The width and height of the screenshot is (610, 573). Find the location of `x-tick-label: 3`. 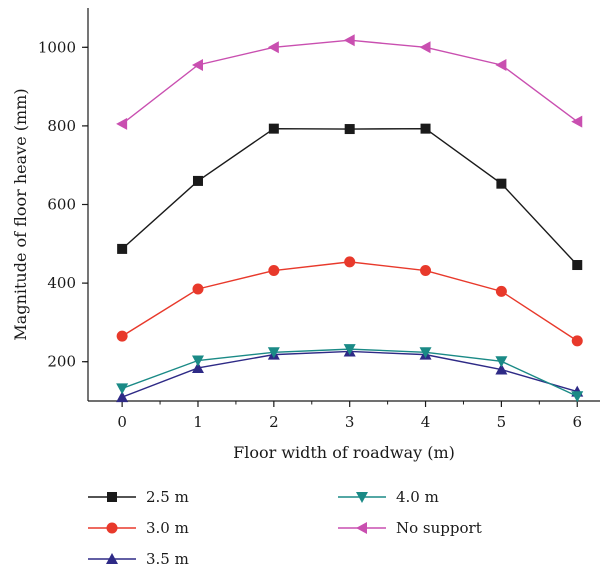

x-tick-label: 3 is located at coordinates (350, 422).